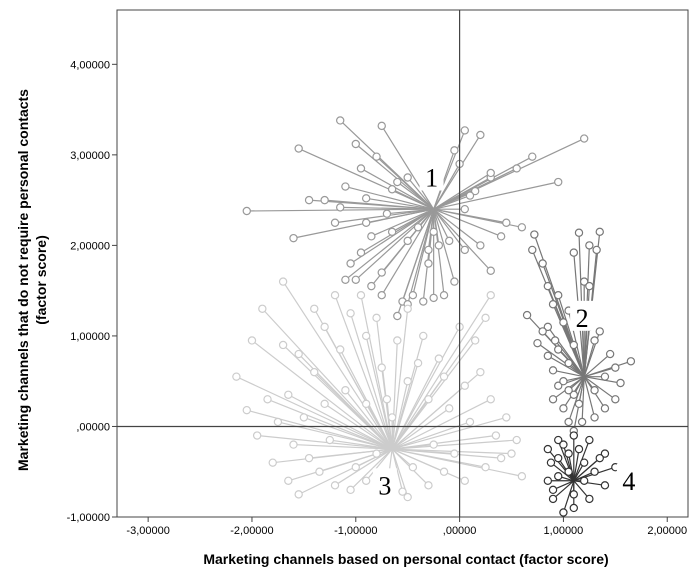 The width and height of the screenshot is (689, 569). What do you see at coordinates (355, 531) in the screenshot?
I see `x-tick-label: -1,00000` at bounding box center [355, 531].